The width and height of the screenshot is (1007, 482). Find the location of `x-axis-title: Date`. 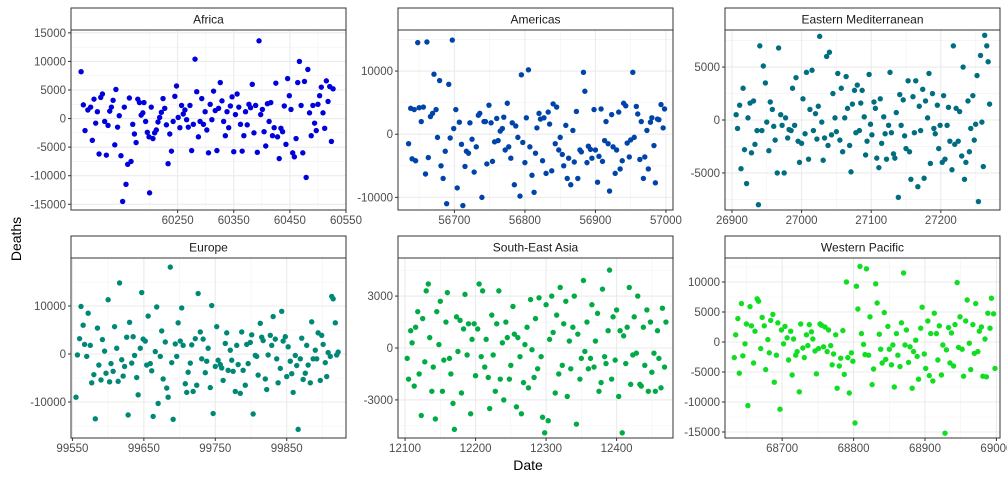

x-axis-title: Date is located at coordinates (528, 465).